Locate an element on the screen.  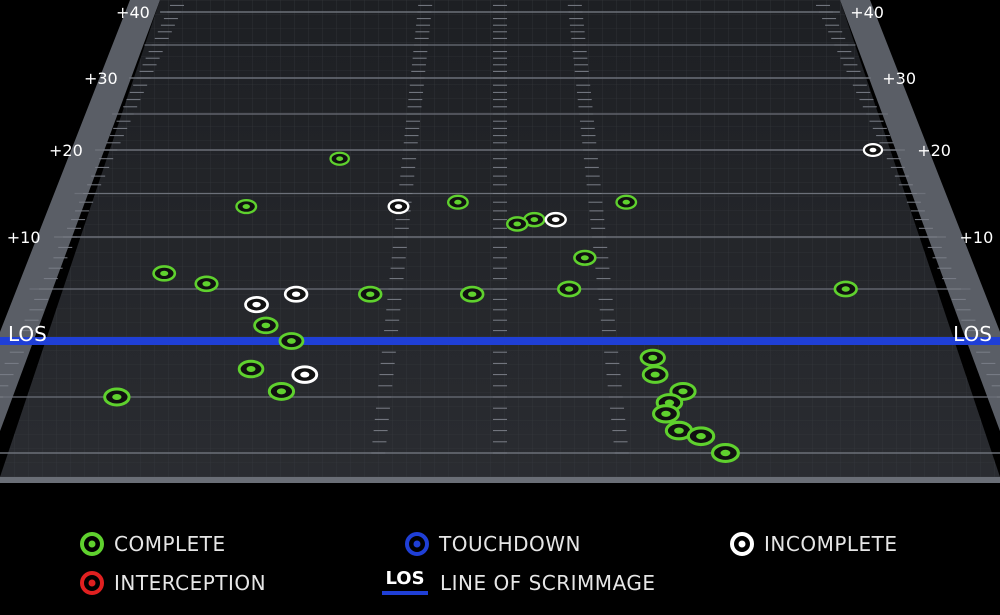
legend-touchdown: TOUCHDOWN is located at coordinates (493, 544).